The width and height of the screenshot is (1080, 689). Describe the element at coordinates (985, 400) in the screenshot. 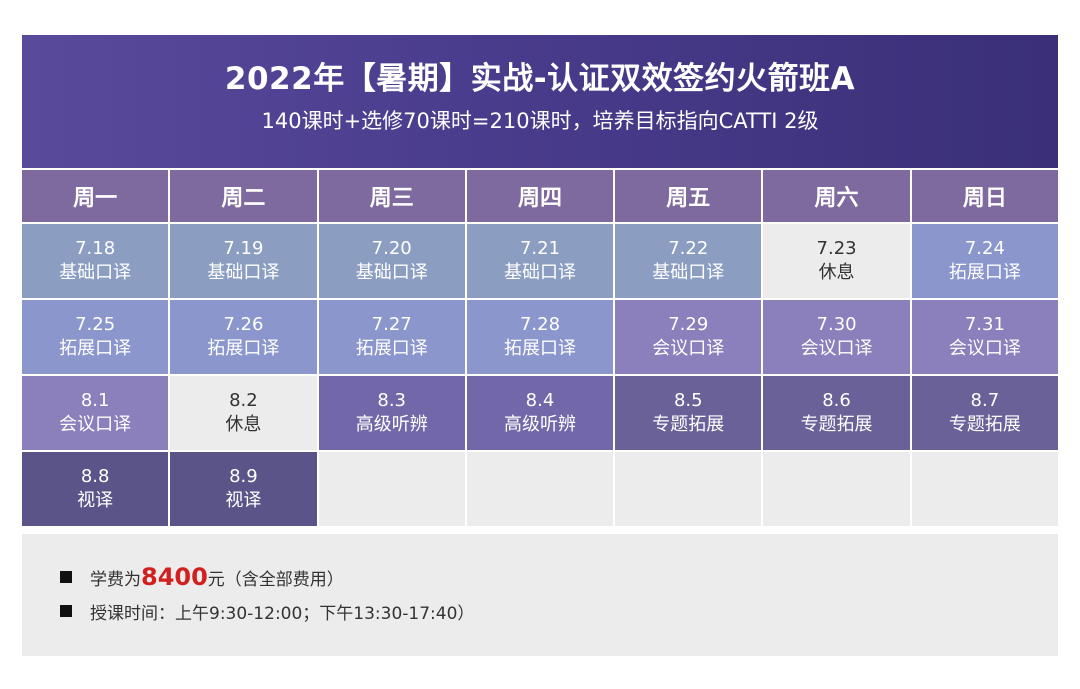

I see `cell-date: 8.7` at that location.